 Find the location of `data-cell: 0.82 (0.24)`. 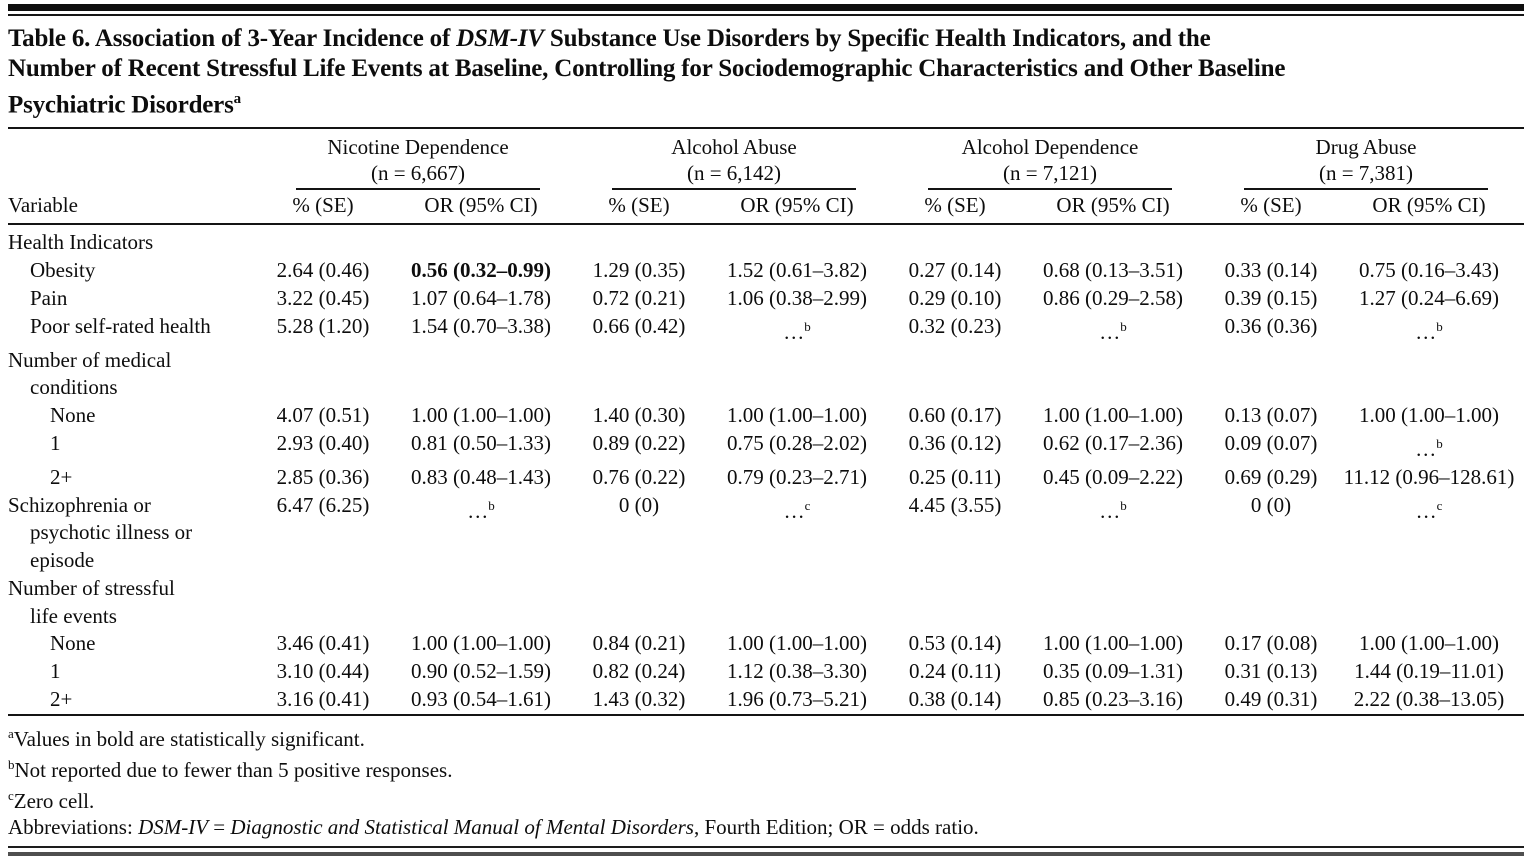

data-cell: 0.82 (0.24) is located at coordinates (639, 671).